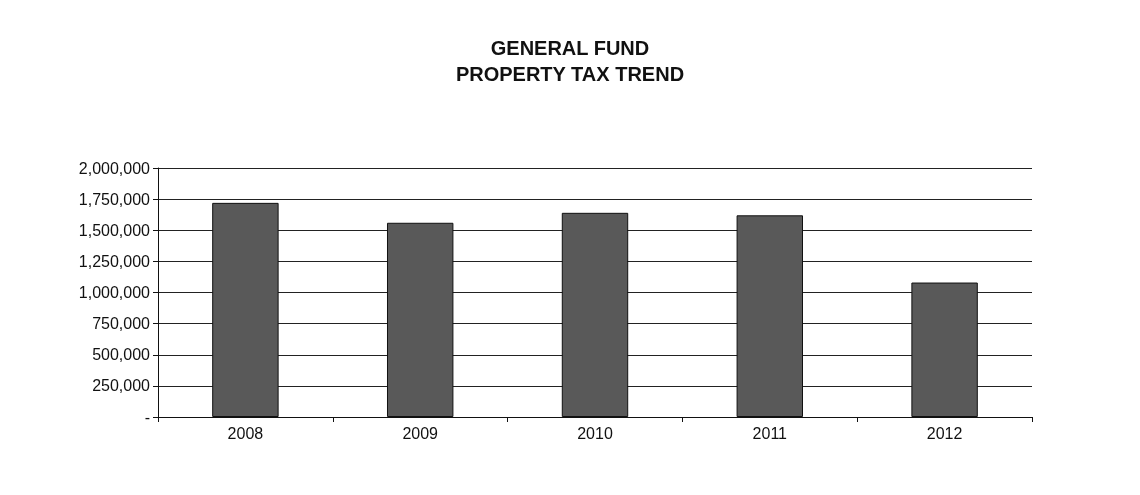 The height and width of the screenshot is (495, 1140). Describe the element at coordinates (114, 230) in the screenshot. I see `y-tick-label: 1,500,000` at that location.